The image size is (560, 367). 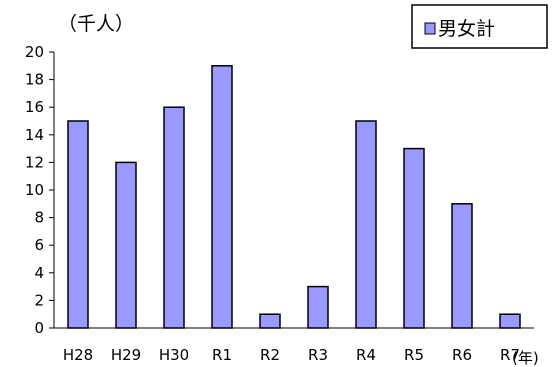 What do you see at coordinates (34, 52) in the screenshot?
I see `y-tick-label: 20` at bounding box center [34, 52].